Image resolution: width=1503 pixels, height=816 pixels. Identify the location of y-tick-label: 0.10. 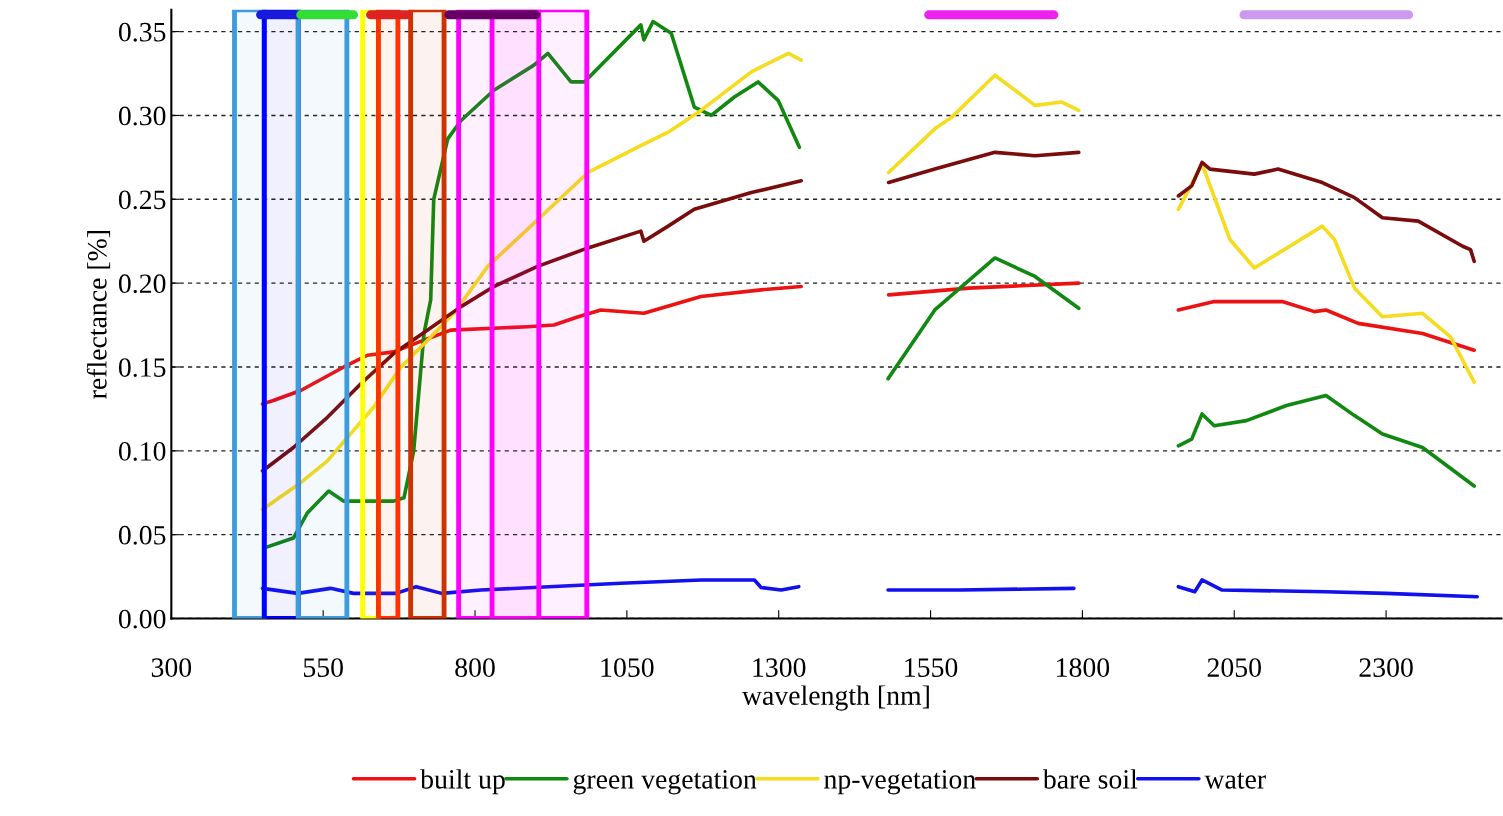
(142, 451).